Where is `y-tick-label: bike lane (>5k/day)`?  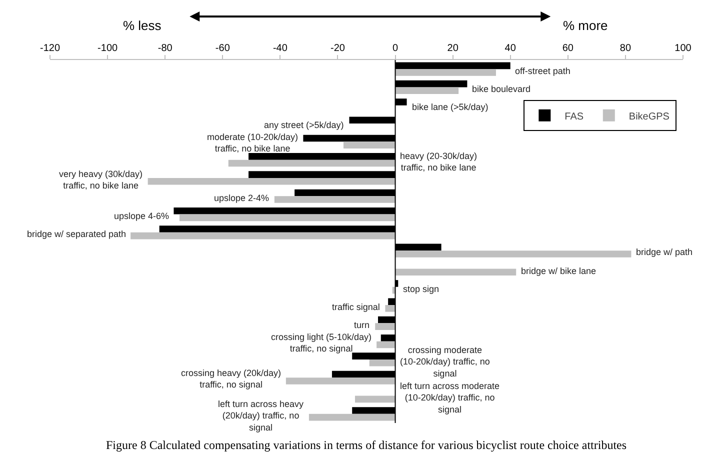 y-tick-label: bike lane (>5k/day) is located at coordinates (450, 107).